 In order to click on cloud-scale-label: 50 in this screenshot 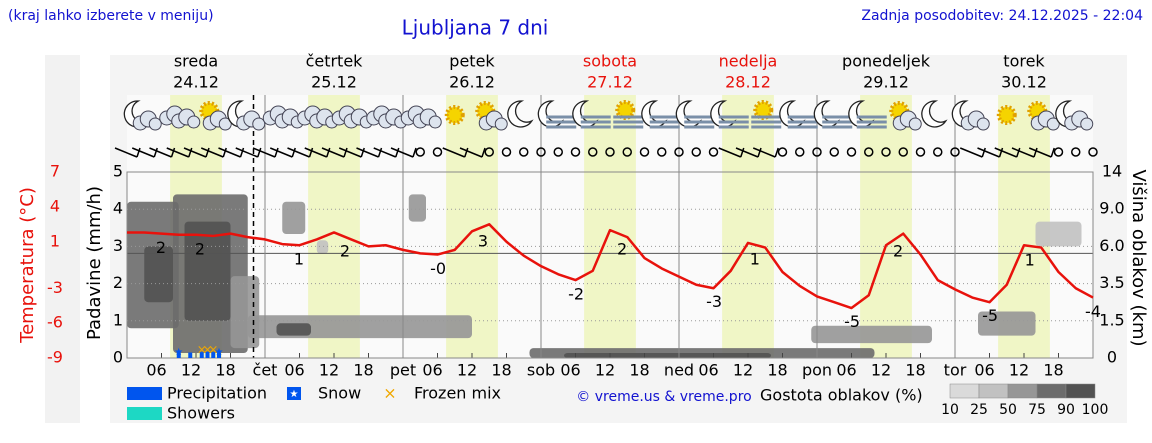, I will do `click(1008, 410)`.